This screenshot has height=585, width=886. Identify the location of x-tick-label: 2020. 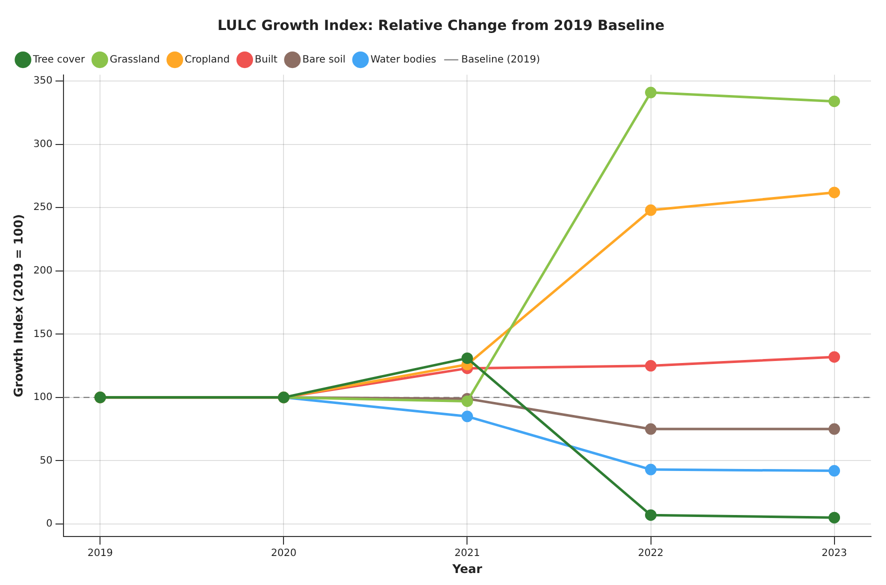
(283, 554).